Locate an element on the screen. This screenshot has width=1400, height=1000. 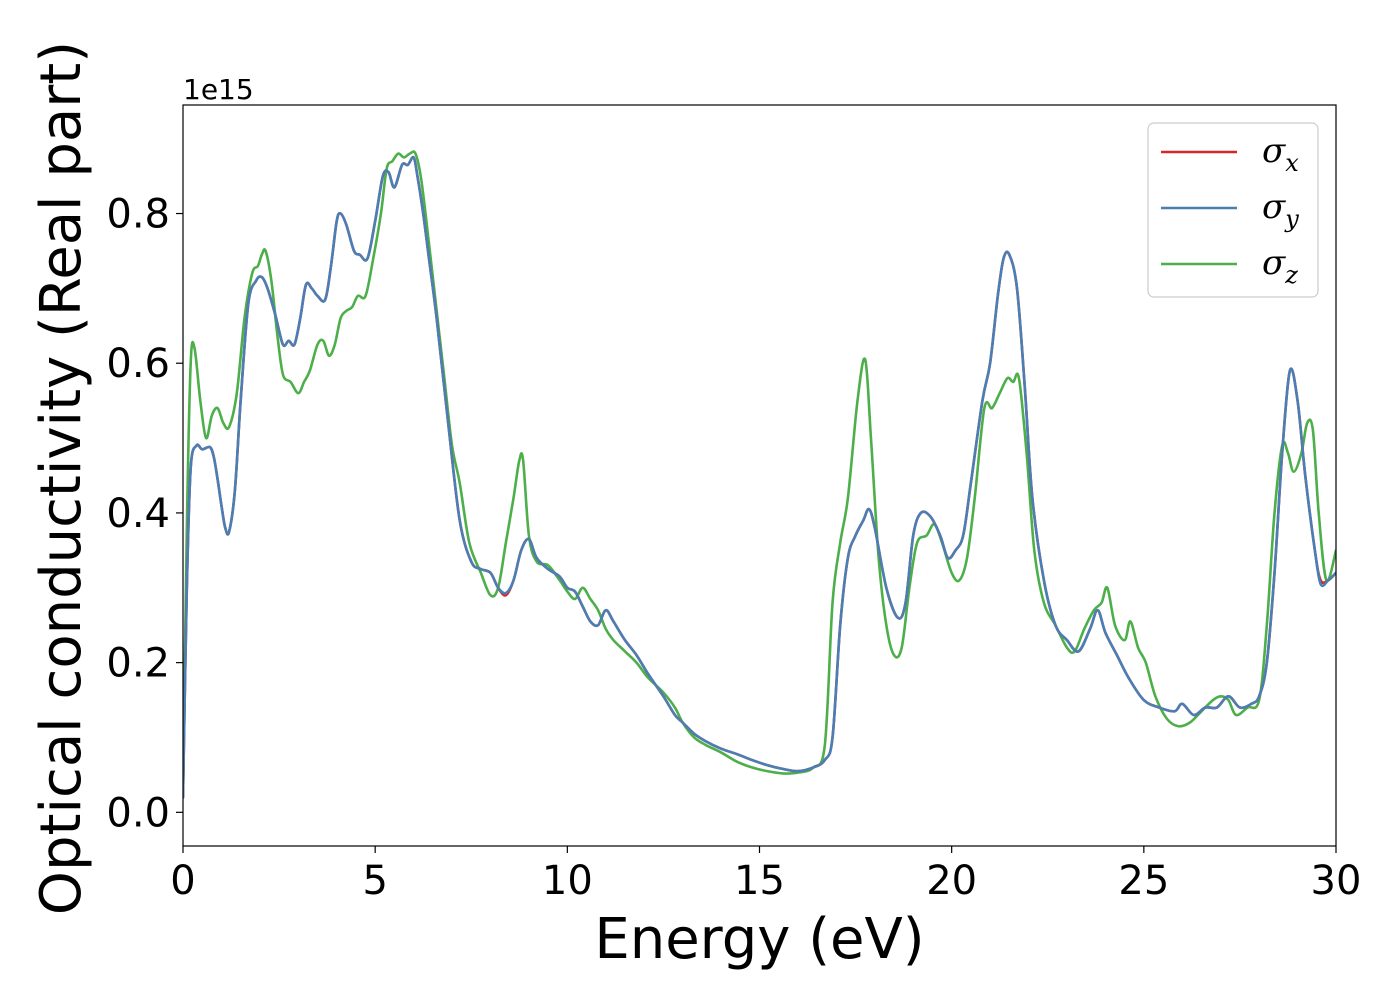
legend-subscript: z is located at coordinates (1291, 275).